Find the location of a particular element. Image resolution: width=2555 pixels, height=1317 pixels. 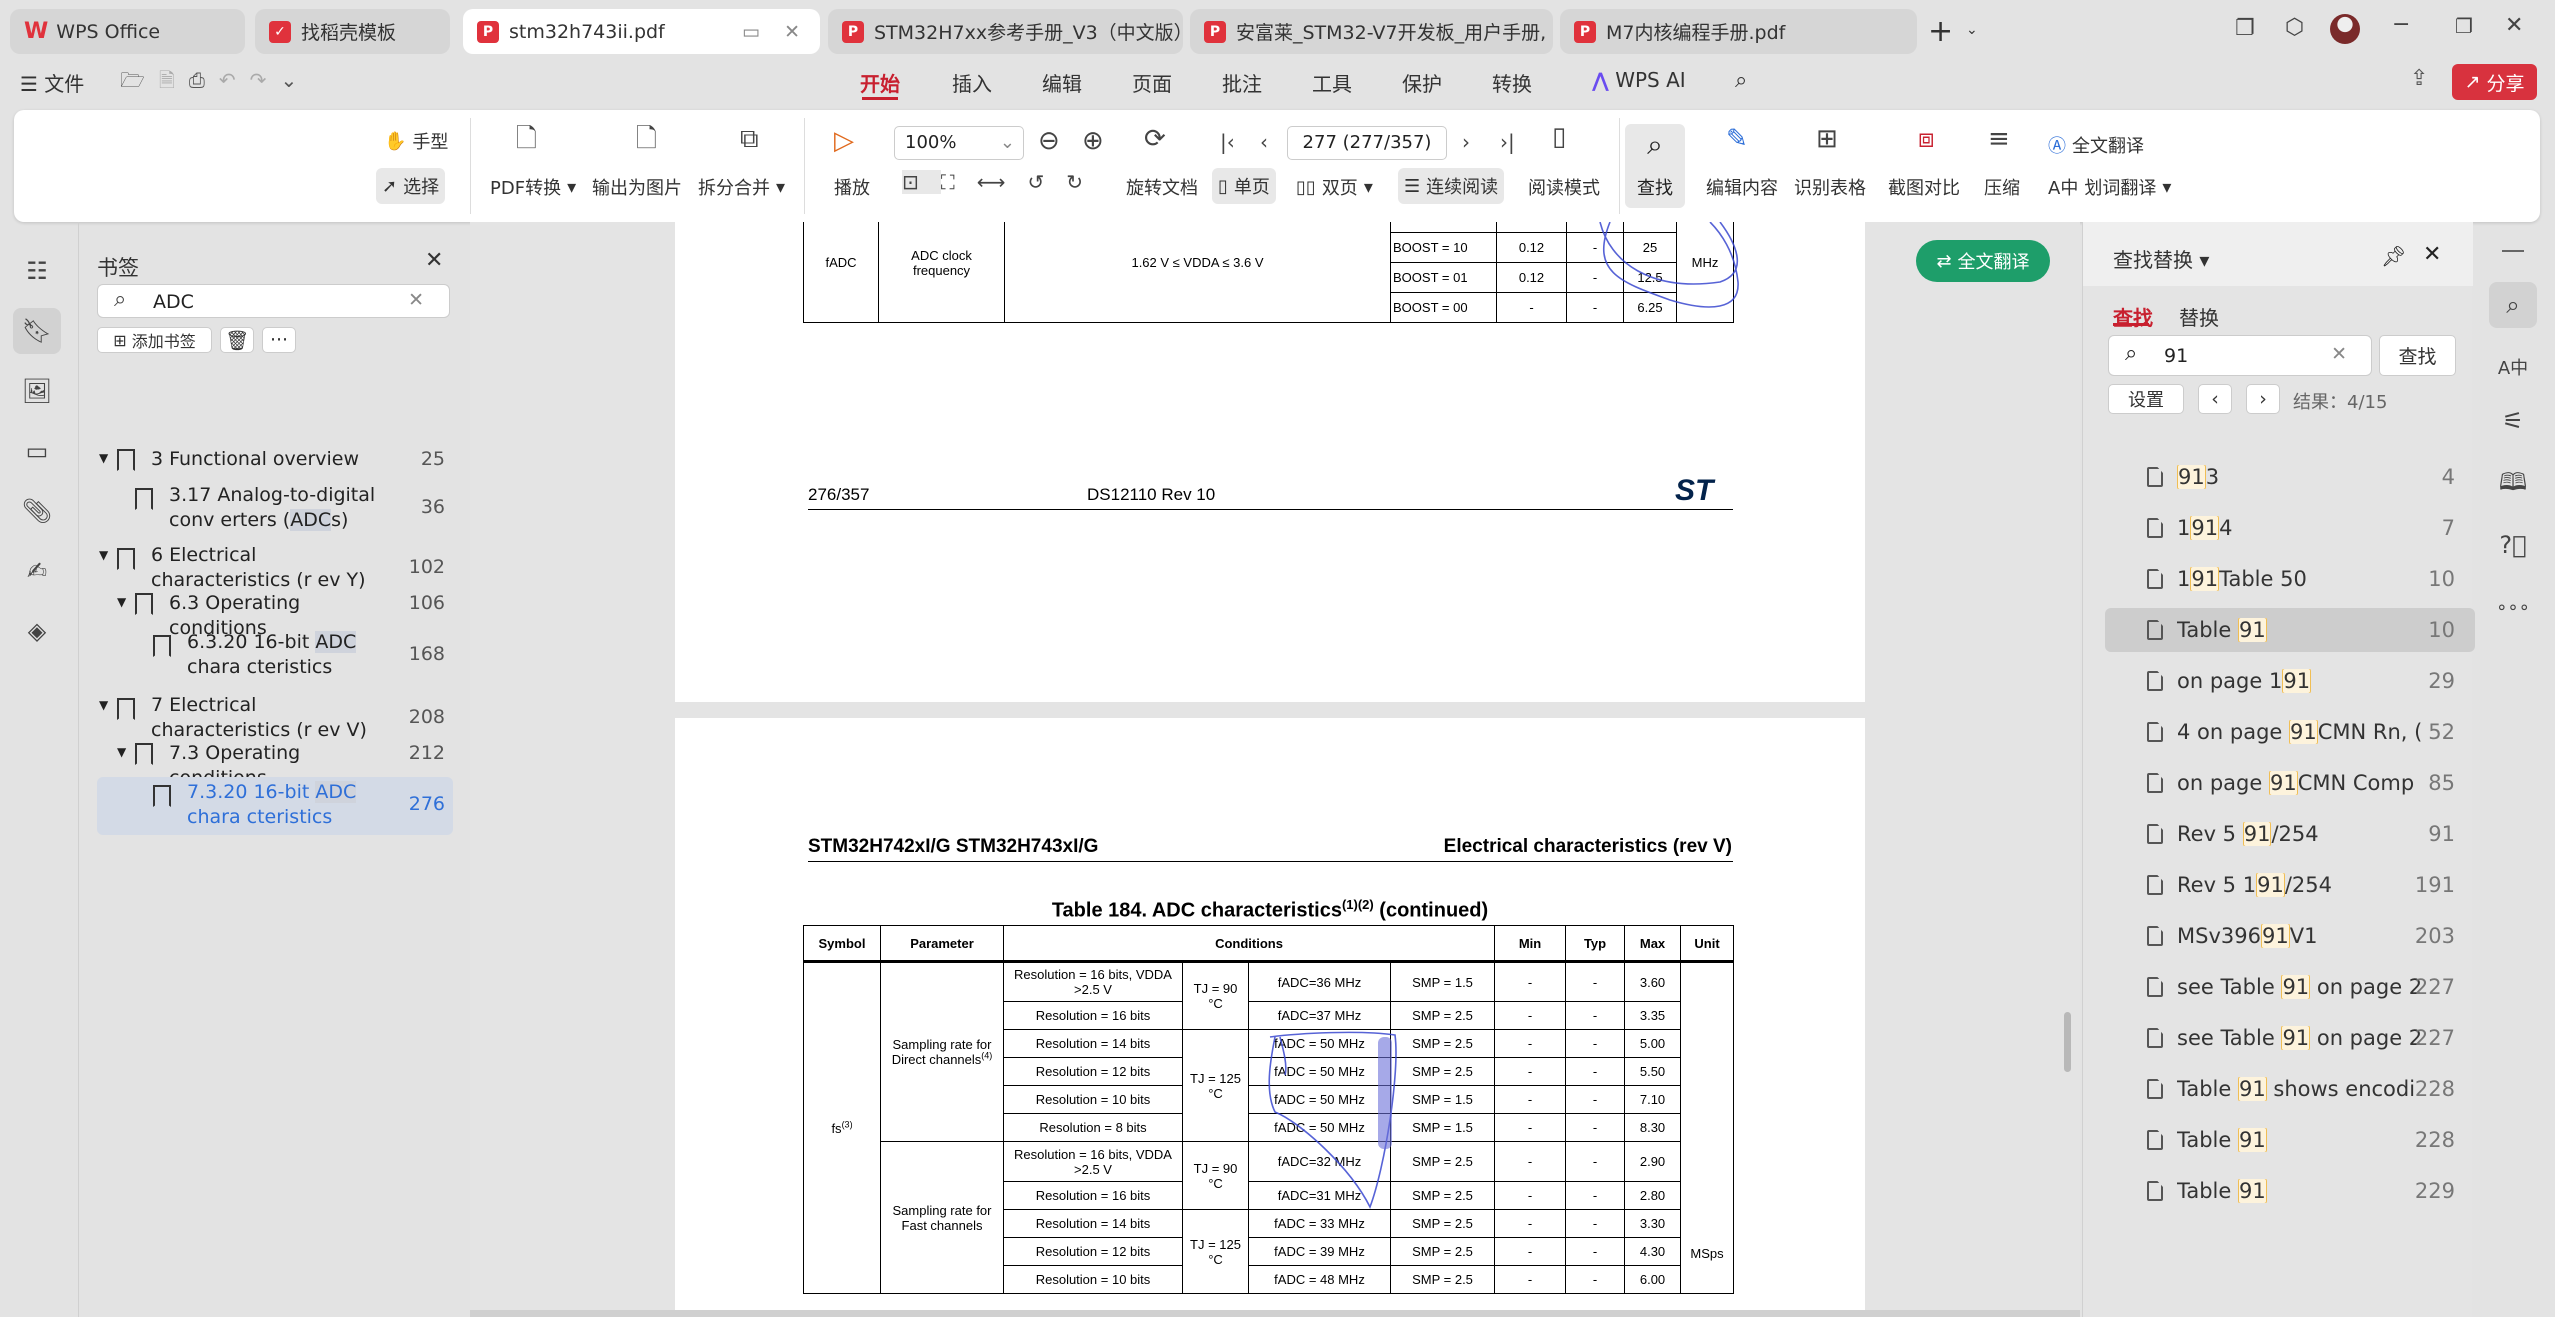

minimize-icon: − is located at coordinates (2401, 24).